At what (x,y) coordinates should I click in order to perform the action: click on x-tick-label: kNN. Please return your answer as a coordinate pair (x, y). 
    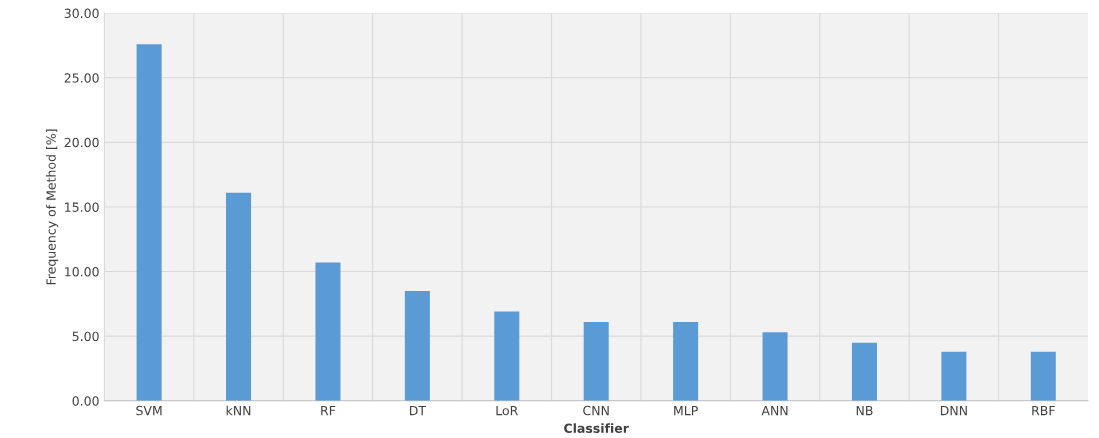
    Looking at the image, I should click on (238, 410).